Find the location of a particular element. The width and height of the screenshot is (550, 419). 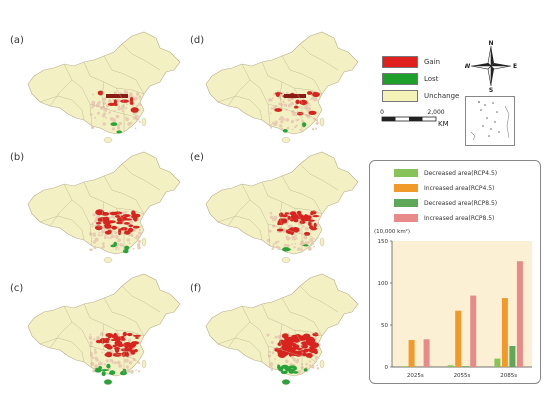

chart-legend-item: Increased area(RCP4.5) is located at coordinates (444, 188).